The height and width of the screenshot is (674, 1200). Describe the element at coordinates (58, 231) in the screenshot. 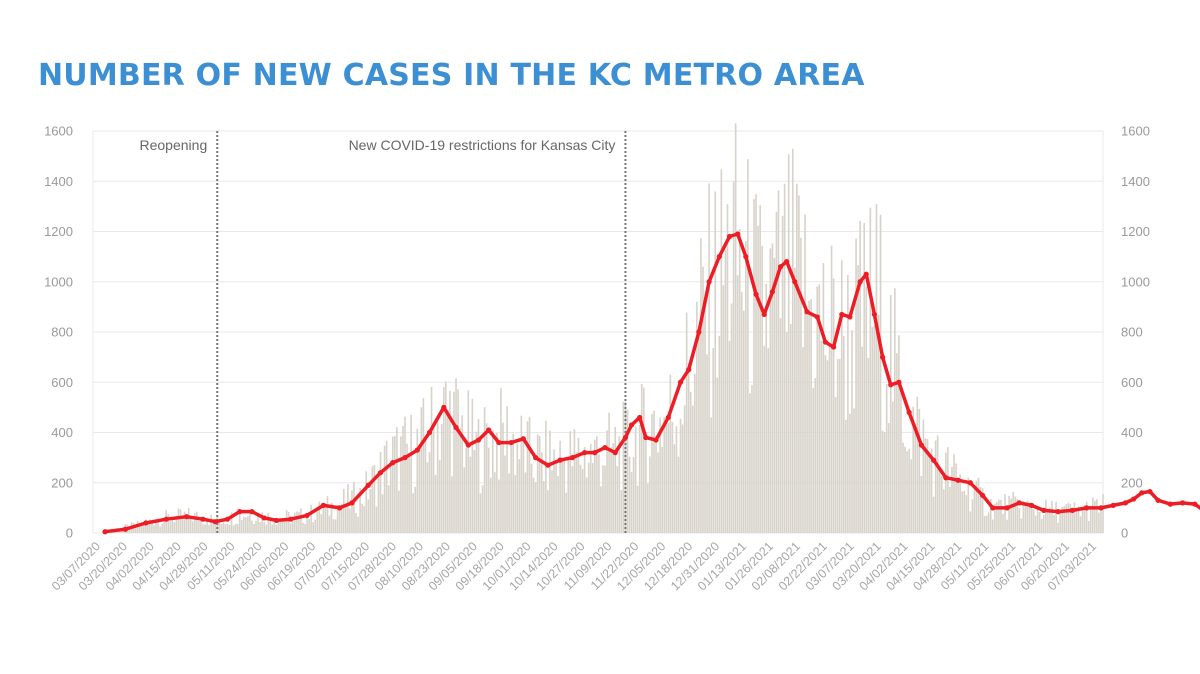

I see `y-tick-label: 1200` at that location.